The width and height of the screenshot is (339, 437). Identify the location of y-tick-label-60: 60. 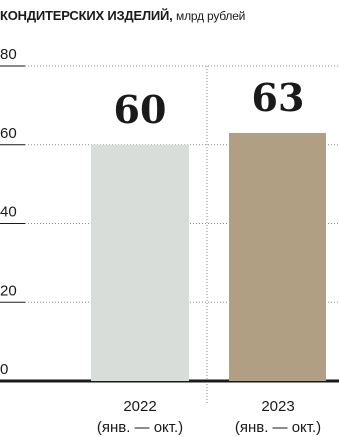
(8, 133).